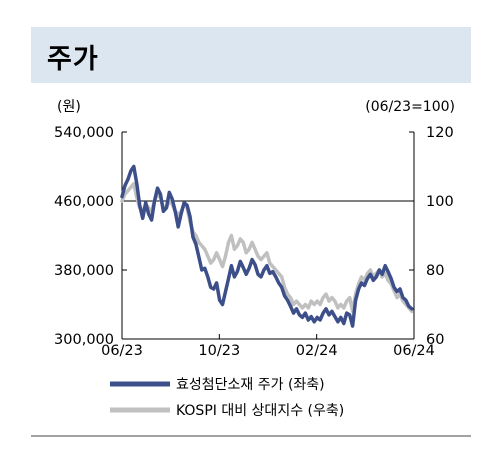 This screenshot has width=493, height=454. What do you see at coordinates (219, 351) in the screenshot?
I see `x-tick-label: 10/23` at bounding box center [219, 351].